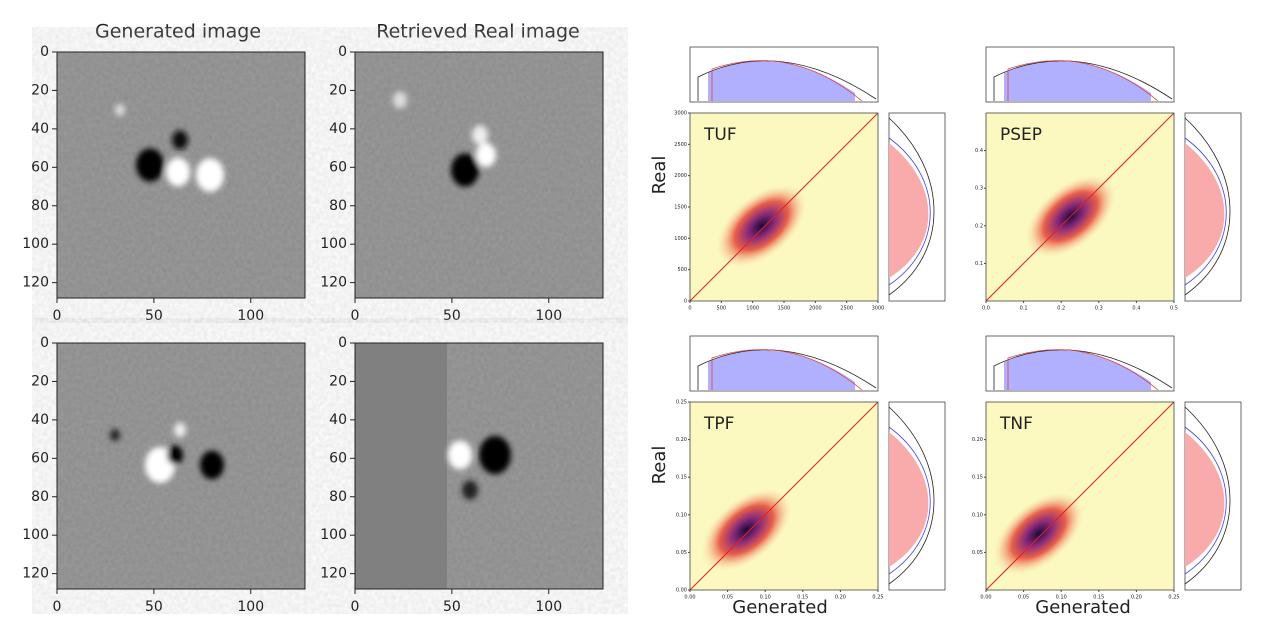 The width and height of the screenshot is (1268, 643). What do you see at coordinates (1174, 309) in the screenshot?
I see `x-tick-label: 0.5` at bounding box center [1174, 309].